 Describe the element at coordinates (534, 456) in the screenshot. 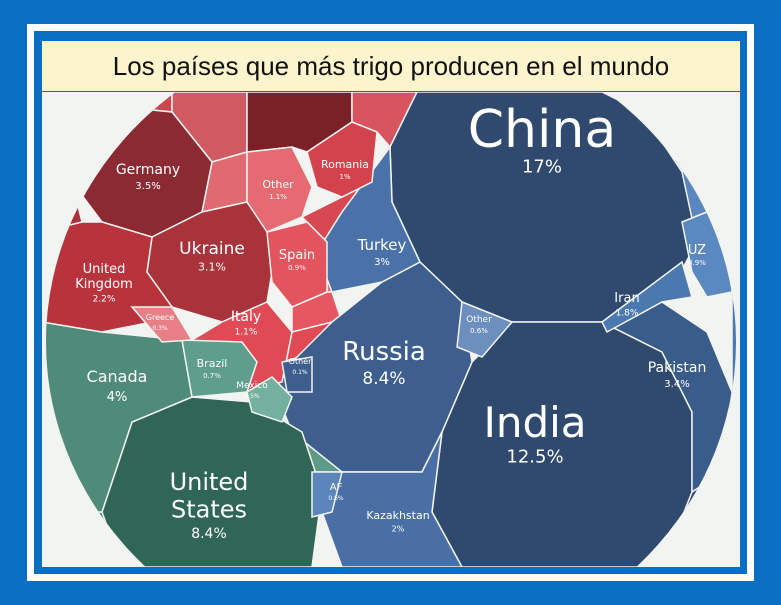

I see `cell-value-india: 12.5%` at that location.